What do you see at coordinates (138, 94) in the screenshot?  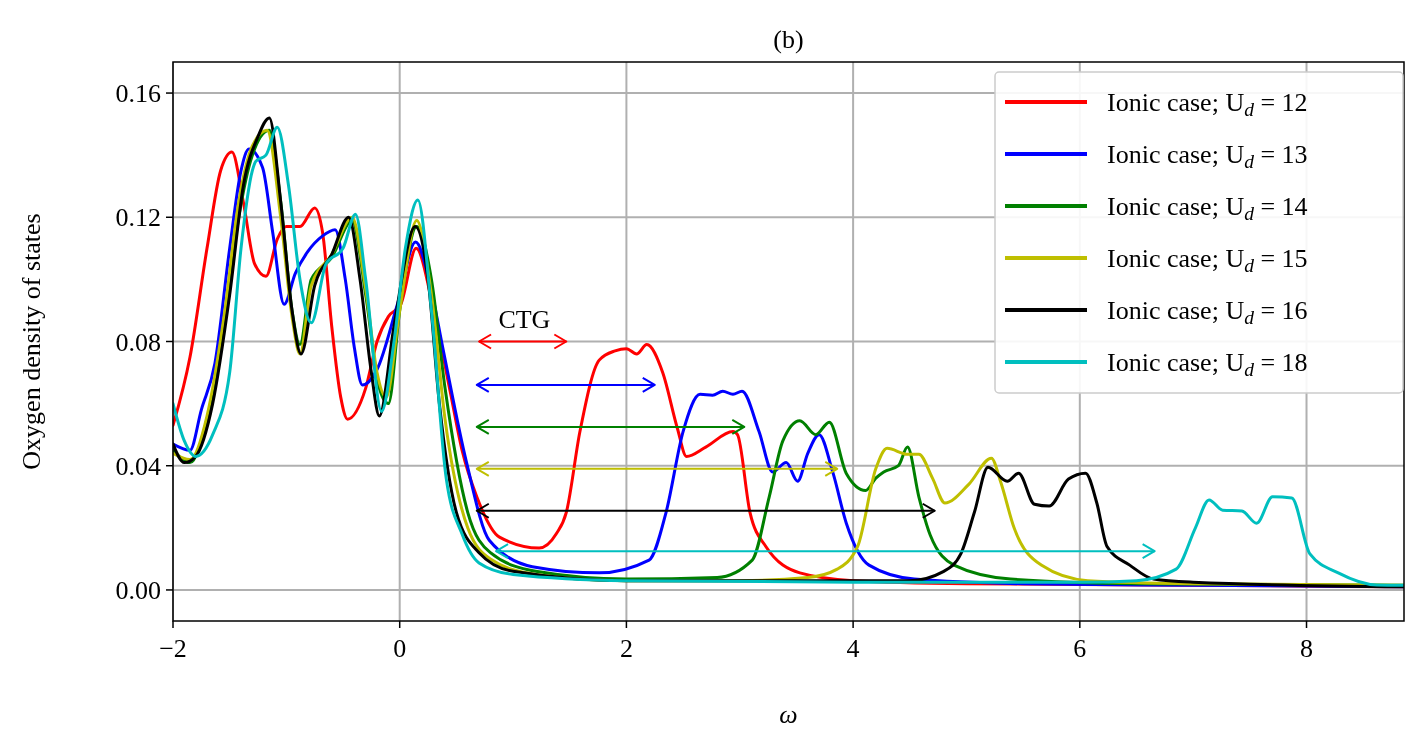 I see `y-tick-label: 0.16` at bounding box center [138, 94].